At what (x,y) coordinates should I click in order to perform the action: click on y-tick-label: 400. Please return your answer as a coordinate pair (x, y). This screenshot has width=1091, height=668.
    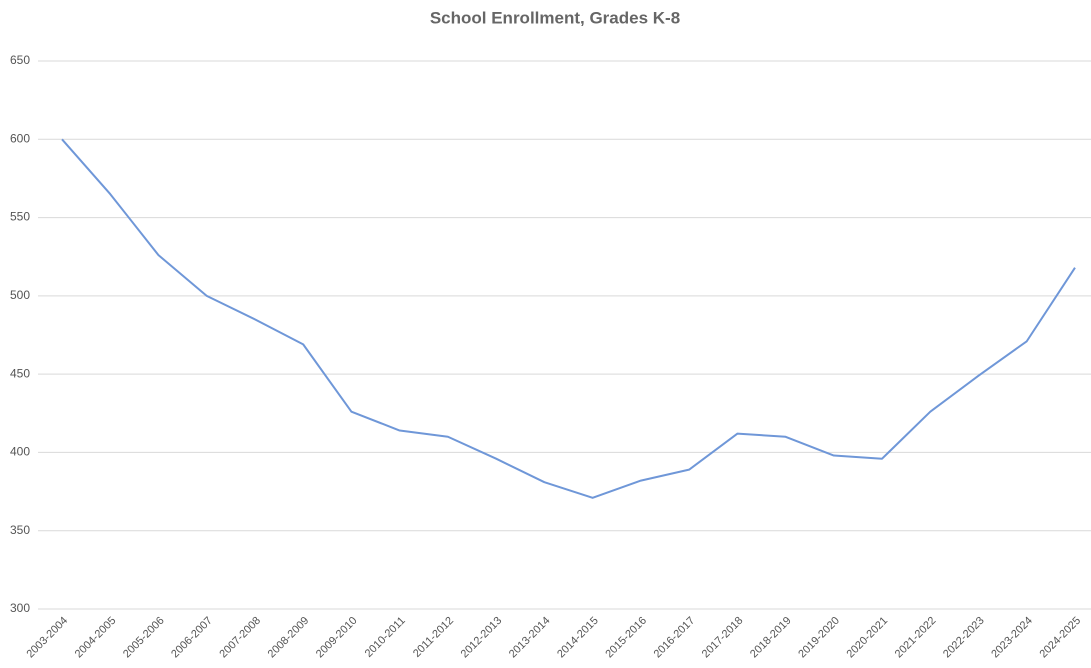
    Looking at the image, I should click on (20, 452).